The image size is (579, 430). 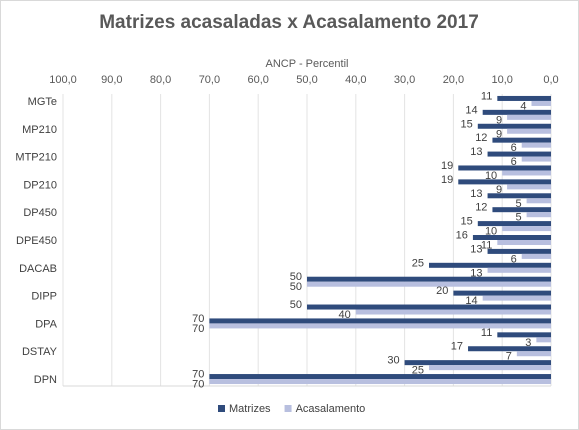 What do you see at coordinates (404, 80) in the screenshot?
I see `x-tick-label: 30,0` at bounding box center [404, 80].